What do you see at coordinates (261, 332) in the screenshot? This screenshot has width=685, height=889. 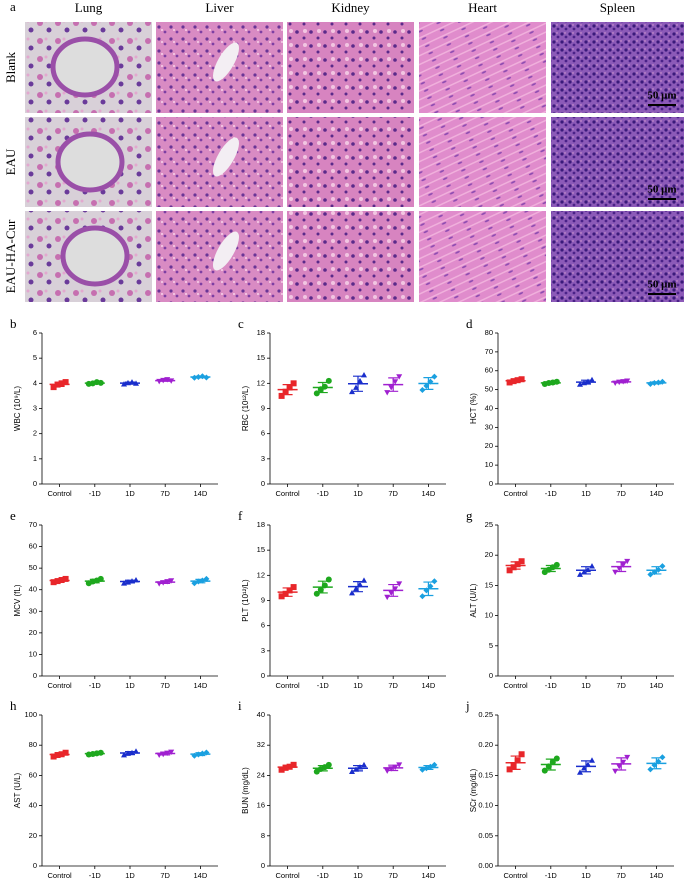 I see `y-tick-label: 18` at bounding box center [261, 332].